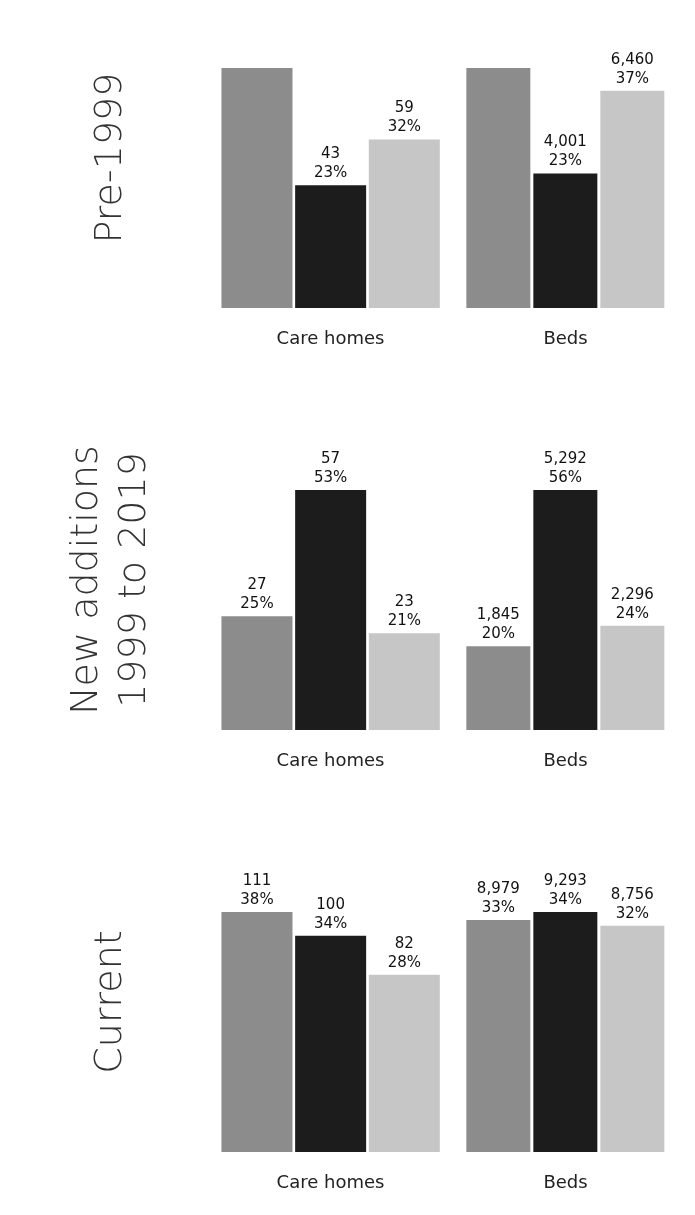 The image size is (695, 1215). I want to click on data-label: 4,001 23%, so click(565, 151).